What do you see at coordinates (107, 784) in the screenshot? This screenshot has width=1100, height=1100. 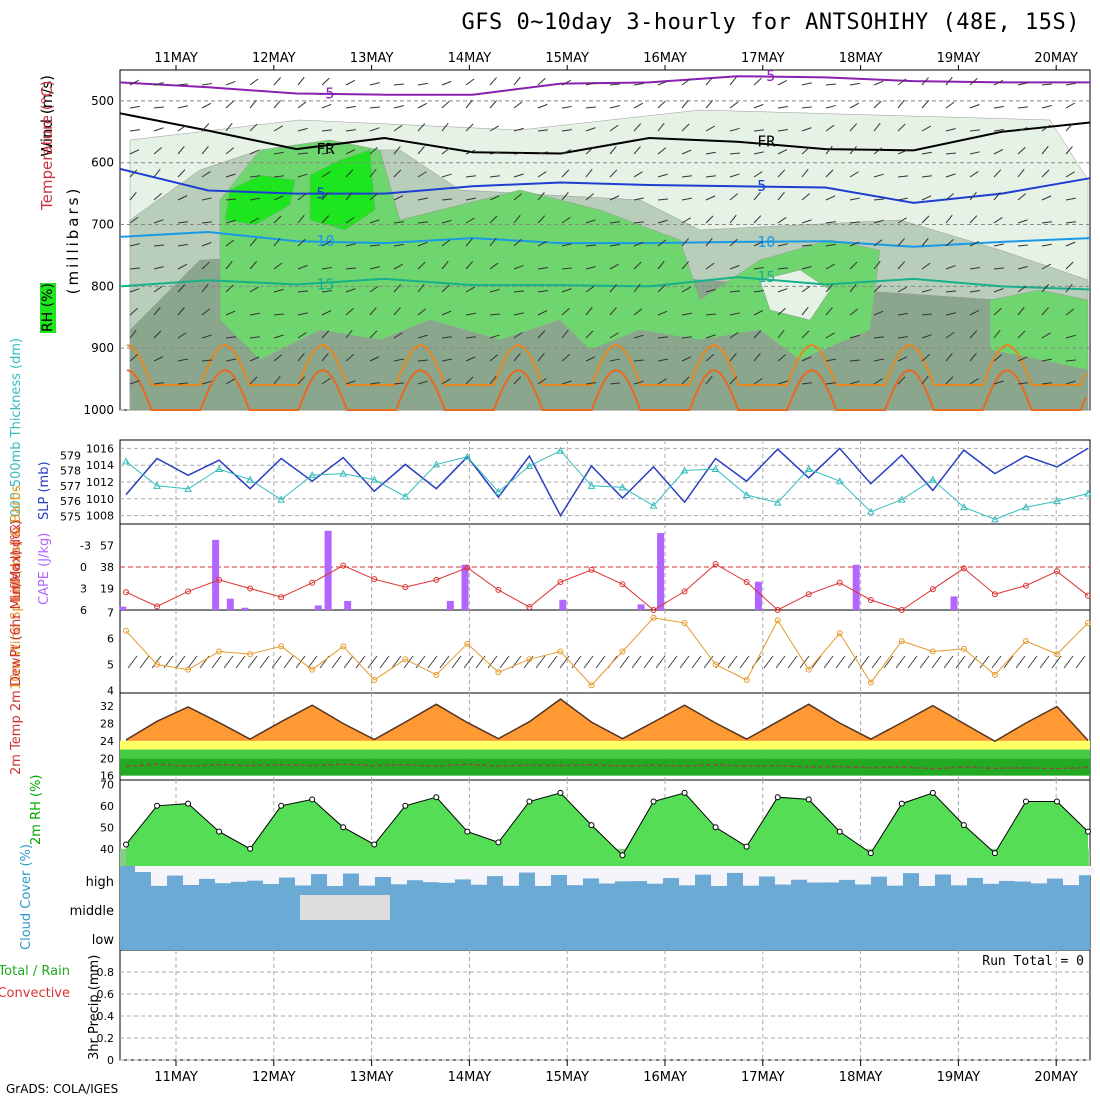 I see `rh-tick-70: 70` at bounding box center [107, 784].